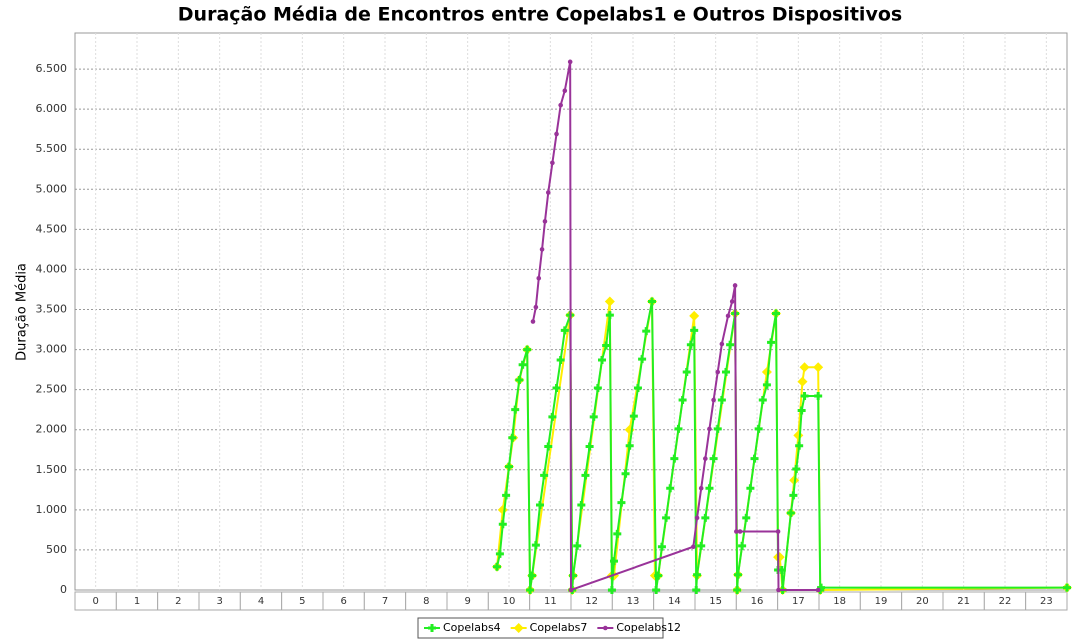 This screenshot has width=1080, height=640. I want to click on y-tick-label: 4.000, so click(52, 268).